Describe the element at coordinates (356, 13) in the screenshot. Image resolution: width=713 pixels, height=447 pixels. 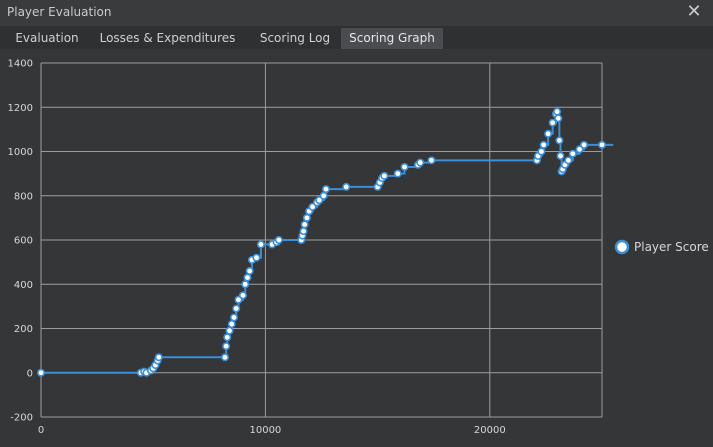
I see `title-bar: Player Evaluation ✕` at that location.